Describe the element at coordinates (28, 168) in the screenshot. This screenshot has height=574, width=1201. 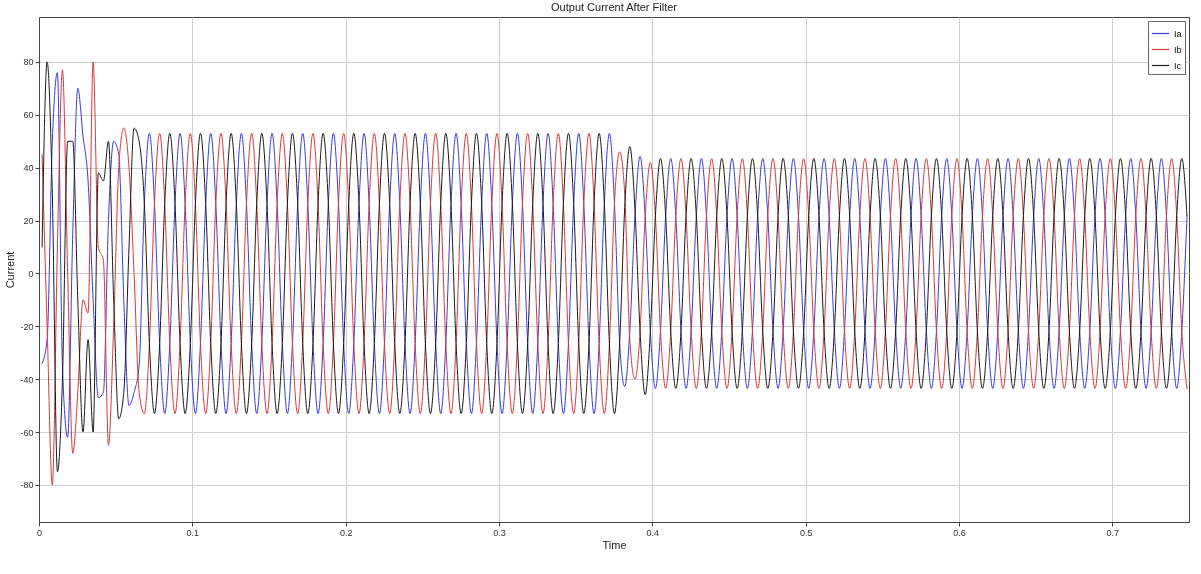
I see `y-tick-label: 40` at that location.